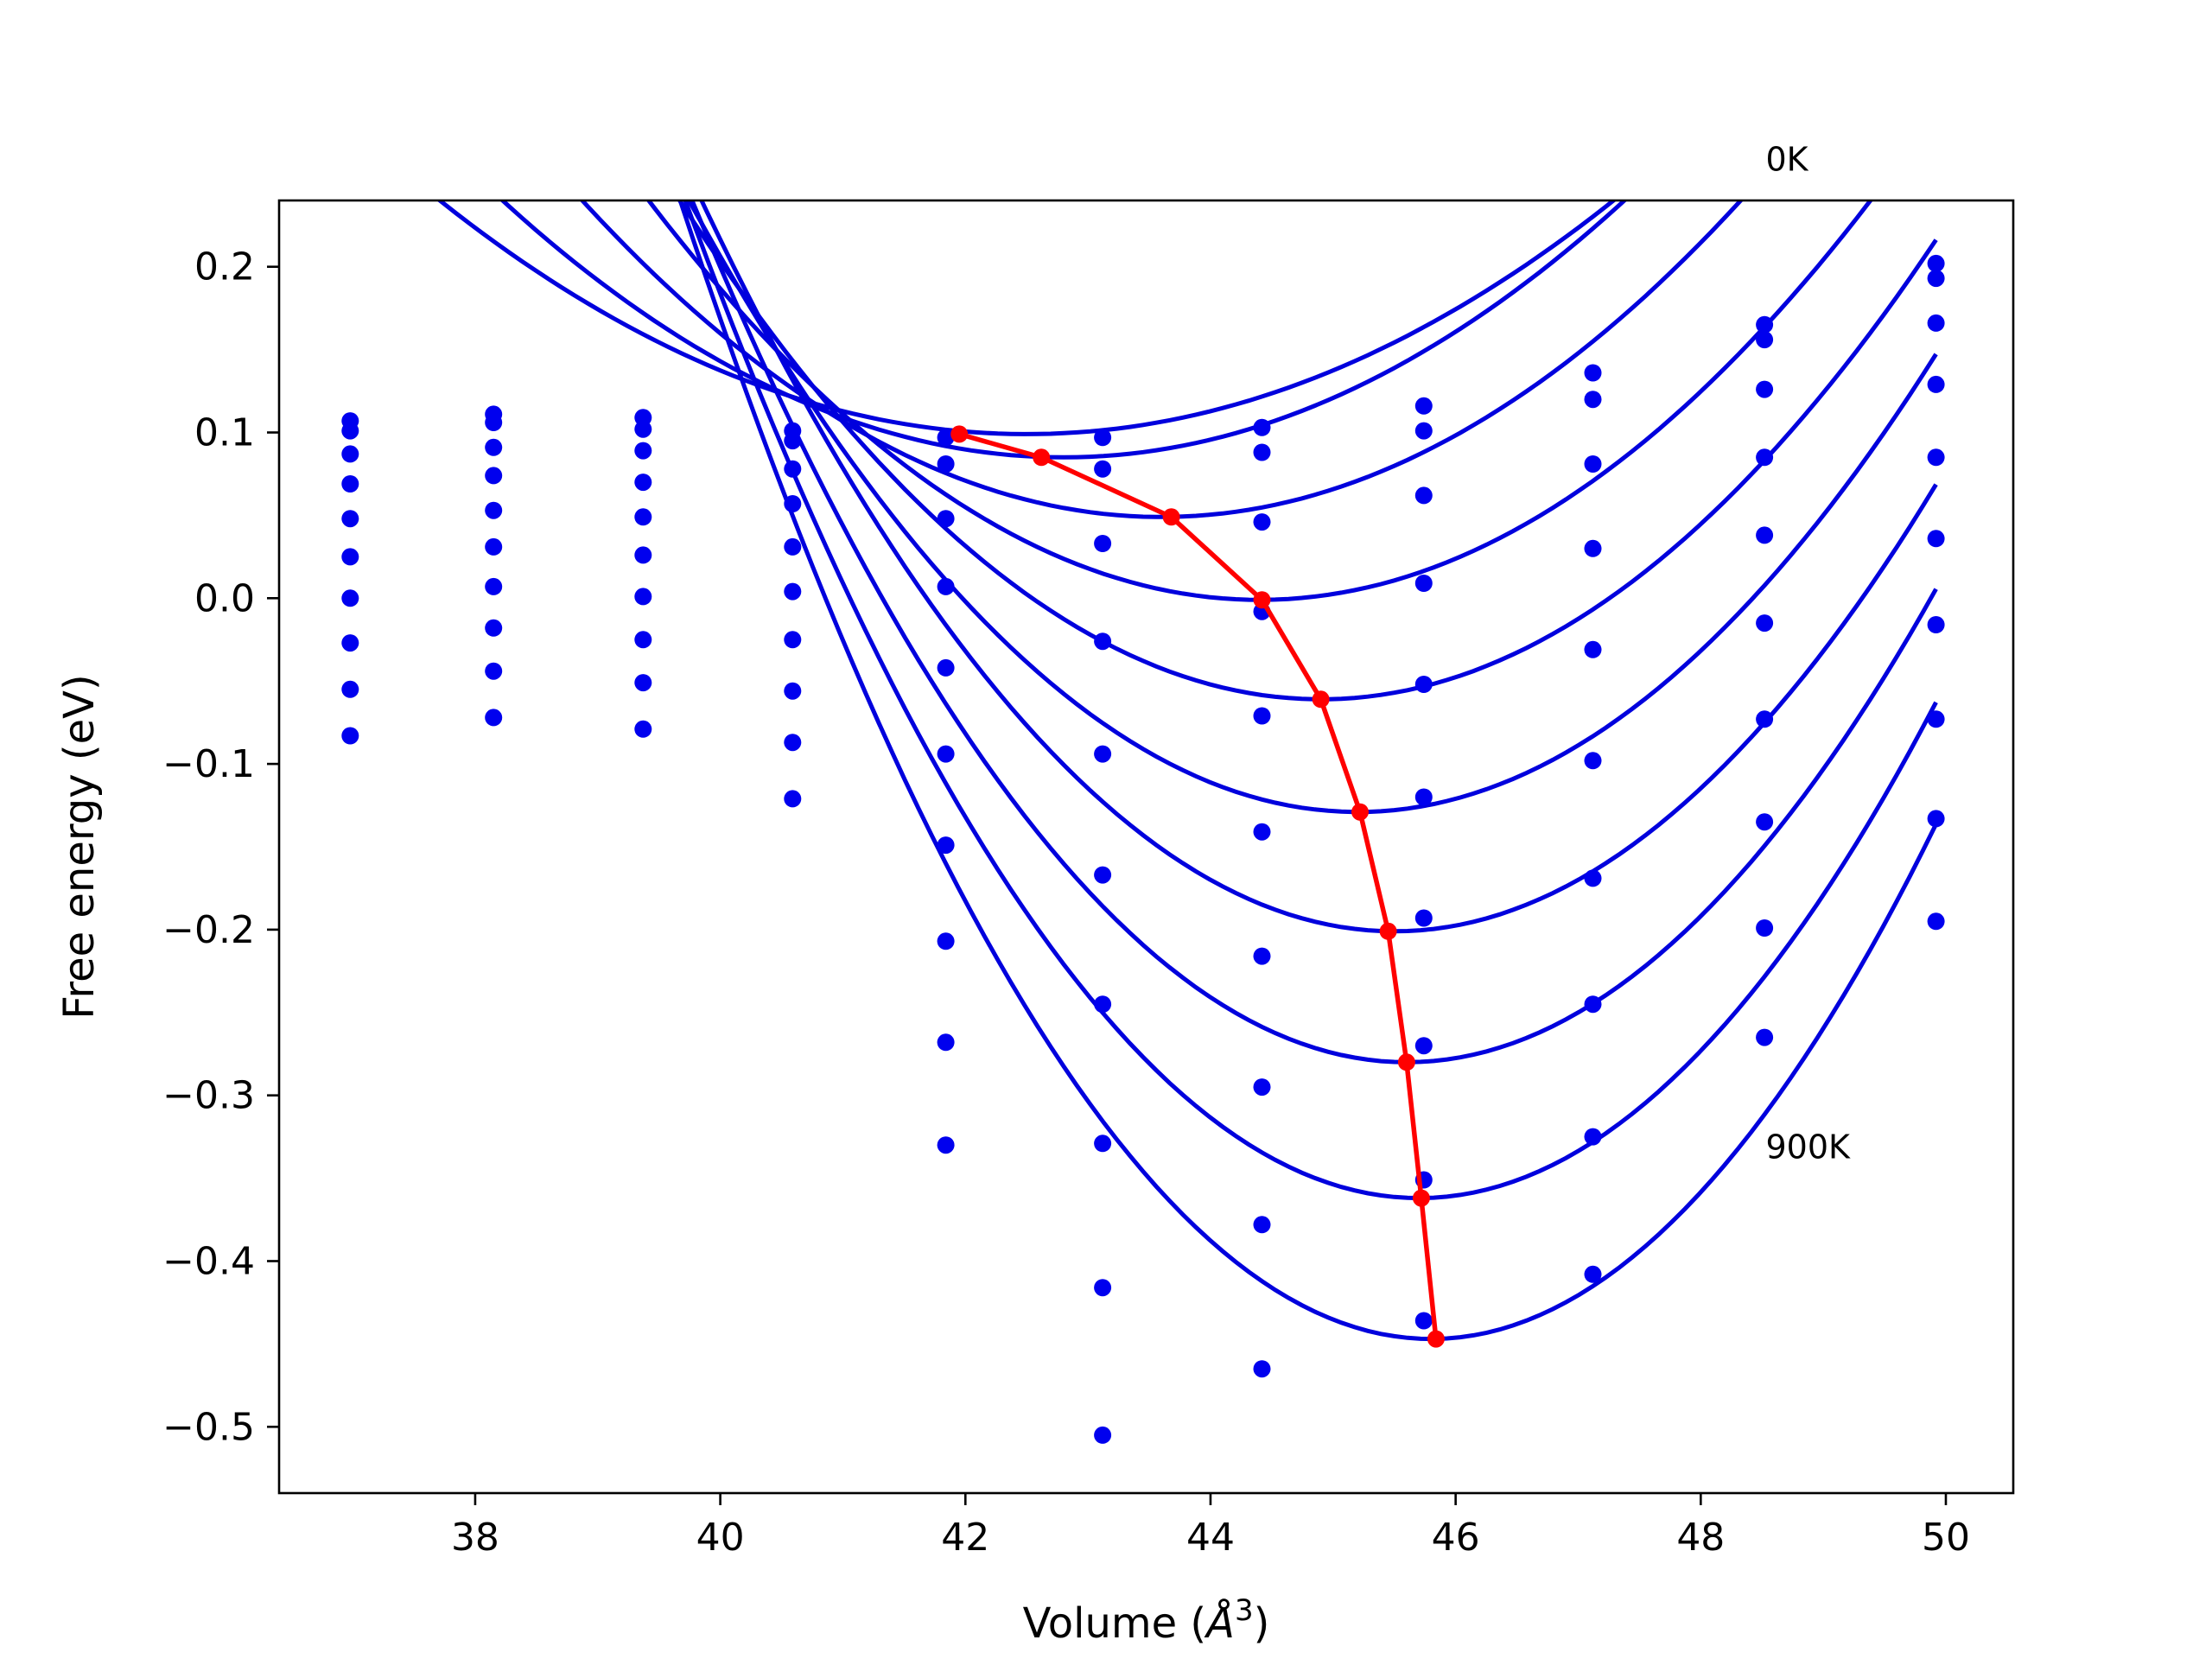 The height and width of the screenshot is (1659, 2212). I want to click on temperature-annotation: 900K, so click(1809, 1147).